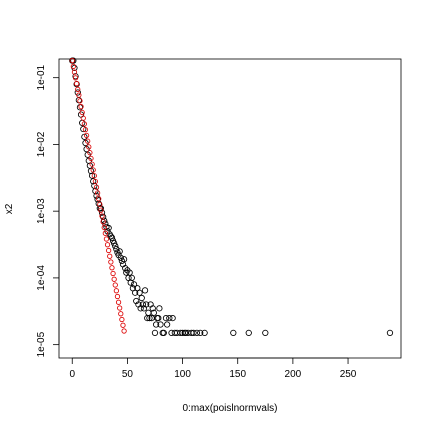  What do you see at coordinates (41, 211) in the screenshot?
I see `y-tick-label: 1e-03` at bounding box center [41, 211].